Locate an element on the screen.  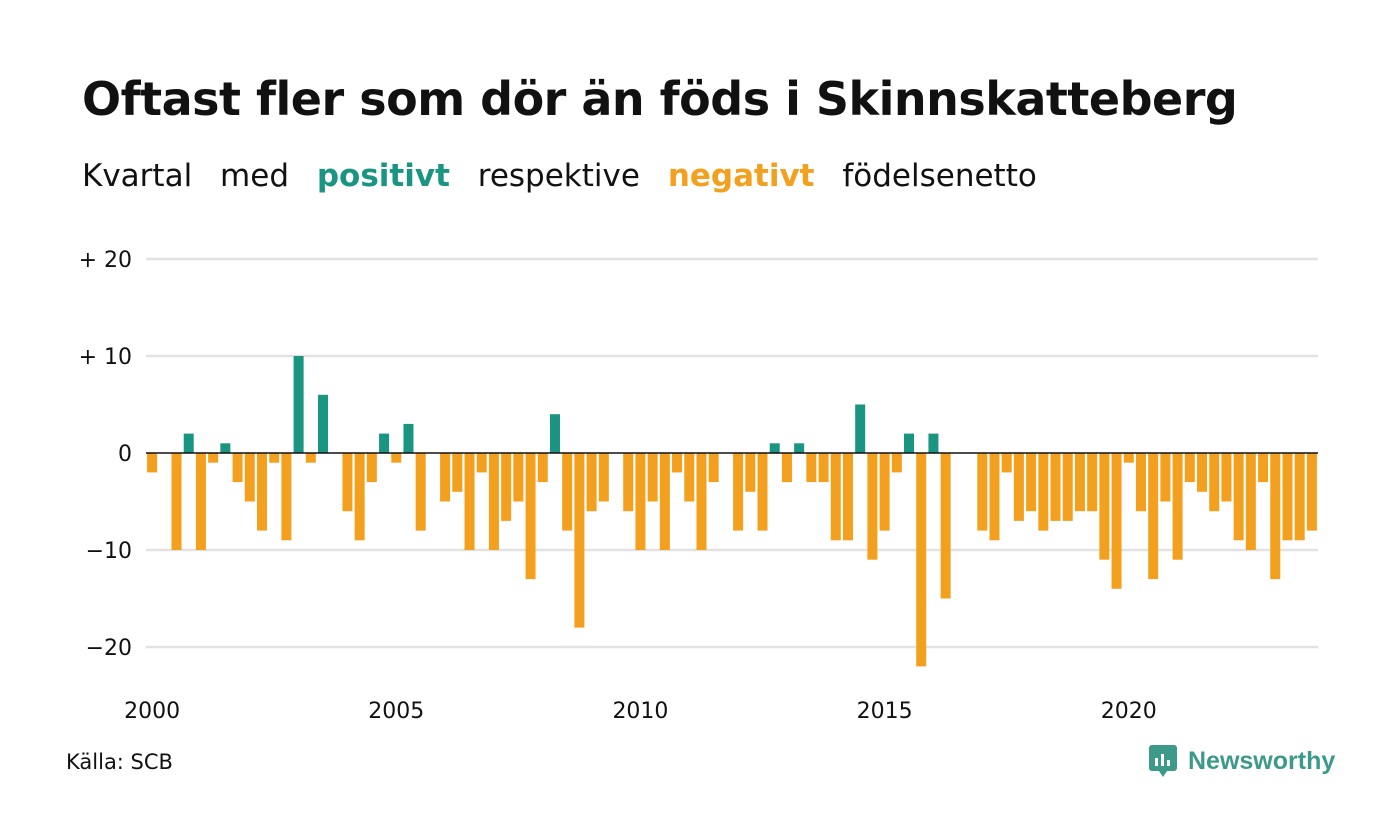
bar-2011-q1 is located at coordinates (689, 477).